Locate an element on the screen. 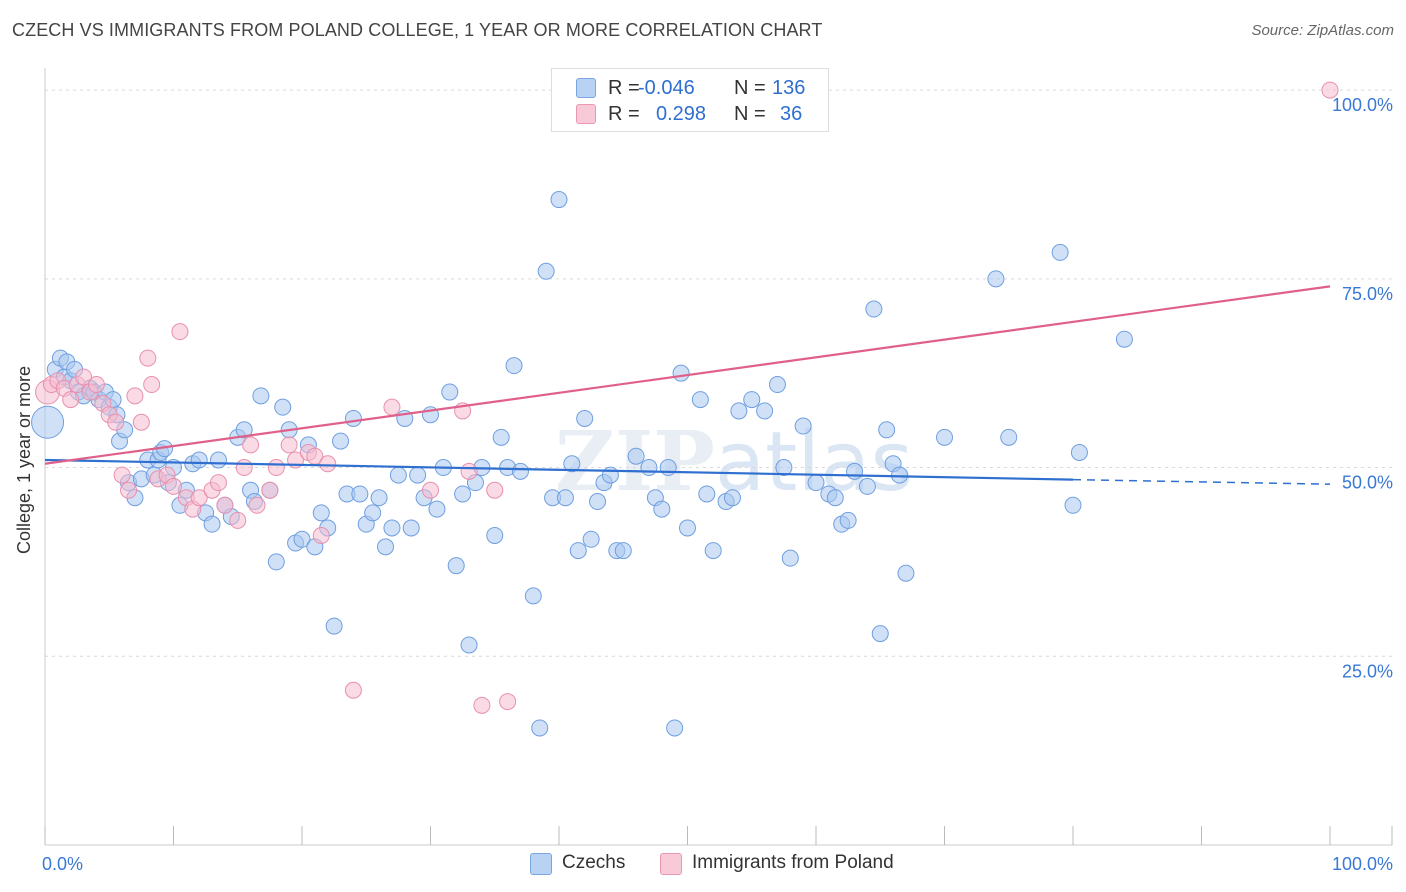 Image resolution: width=1406 pixels, height=892 pixels. y-axis-label: College, 1 year or more is located at coordinates (24, 460).